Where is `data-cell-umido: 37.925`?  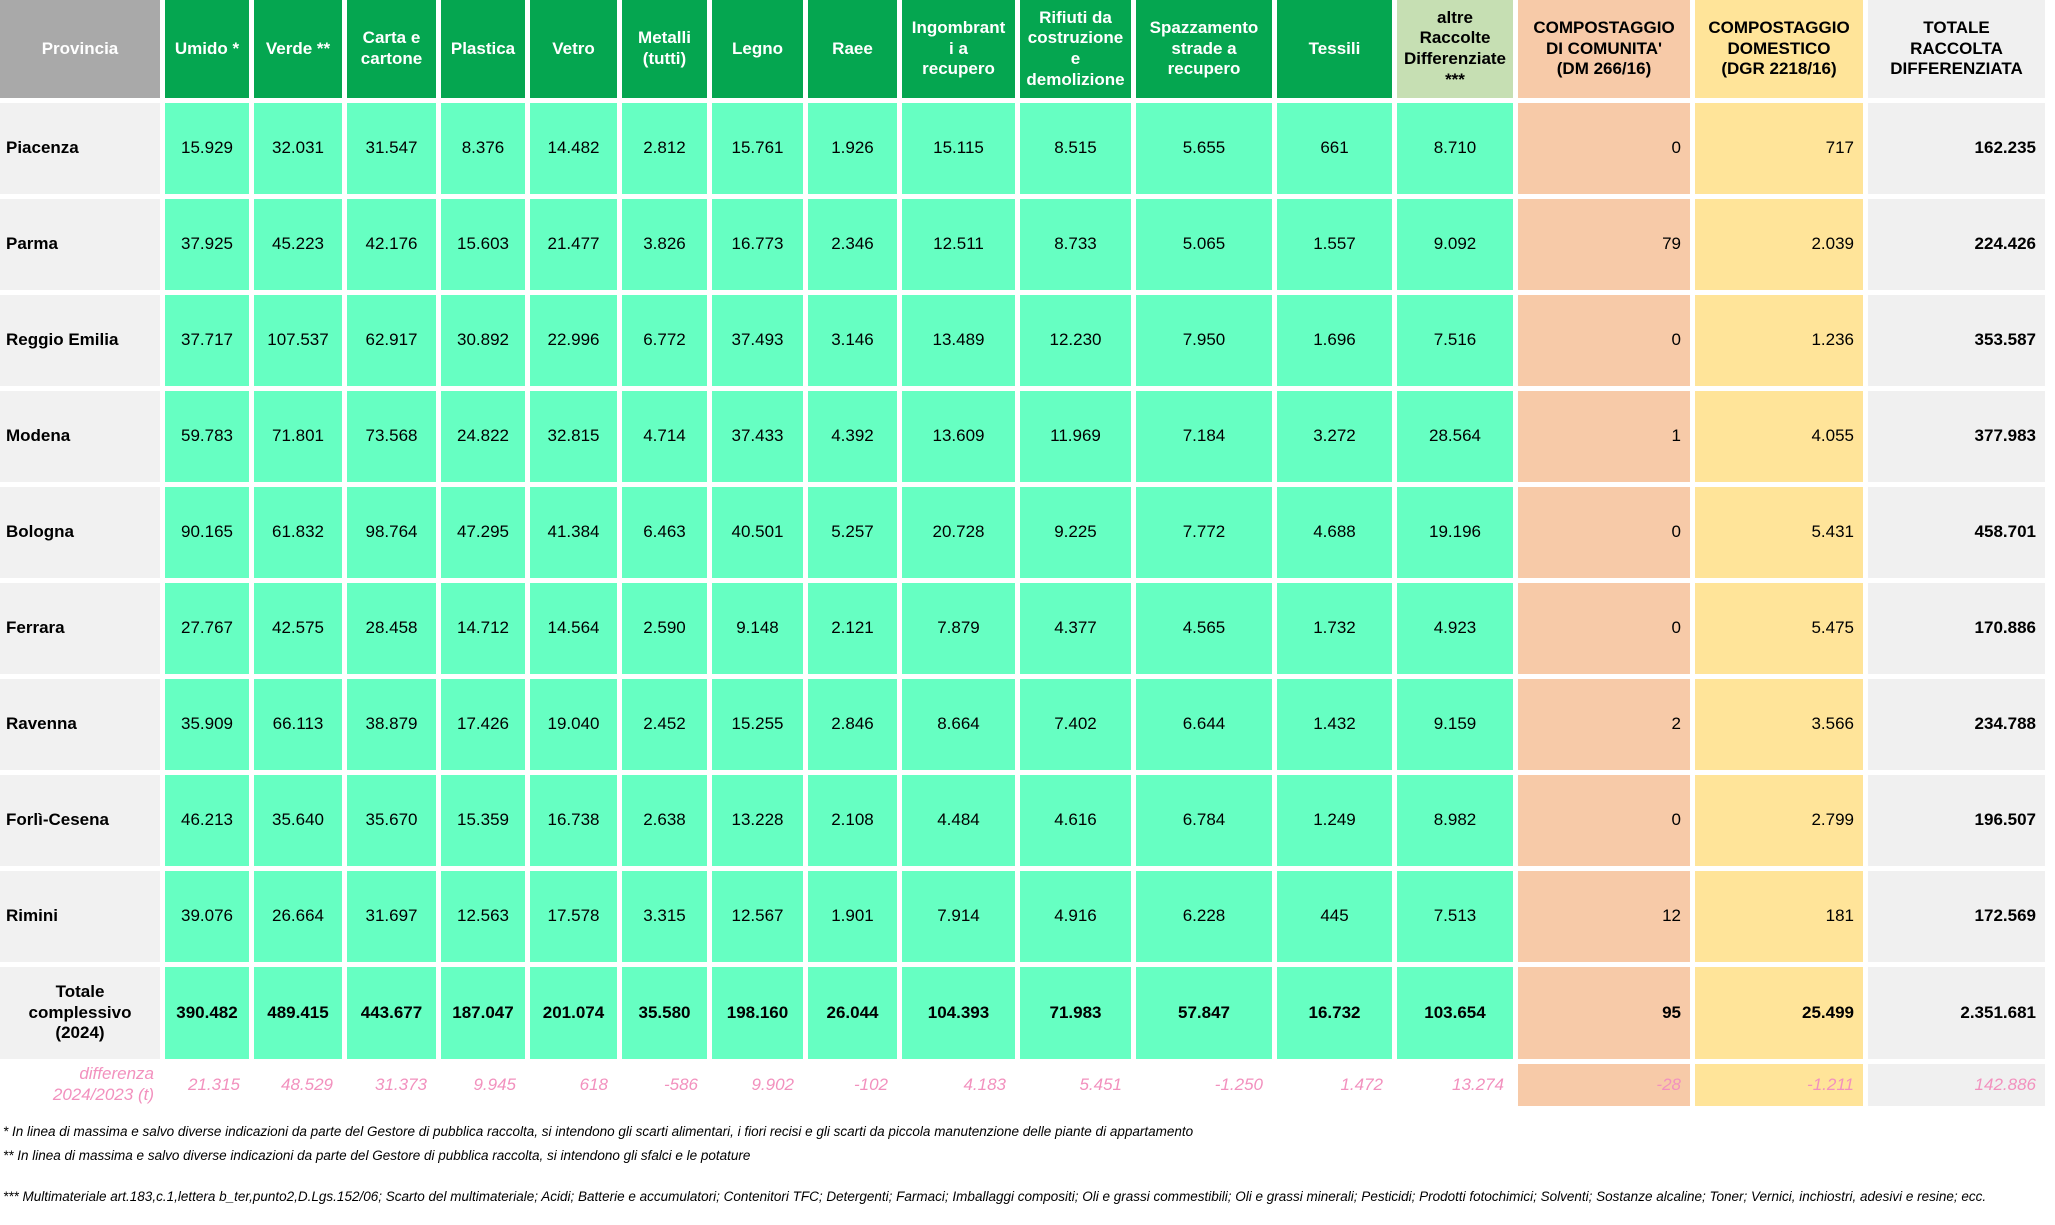 data-cell-umido: 37.925 is located at coordinates (207, 244).